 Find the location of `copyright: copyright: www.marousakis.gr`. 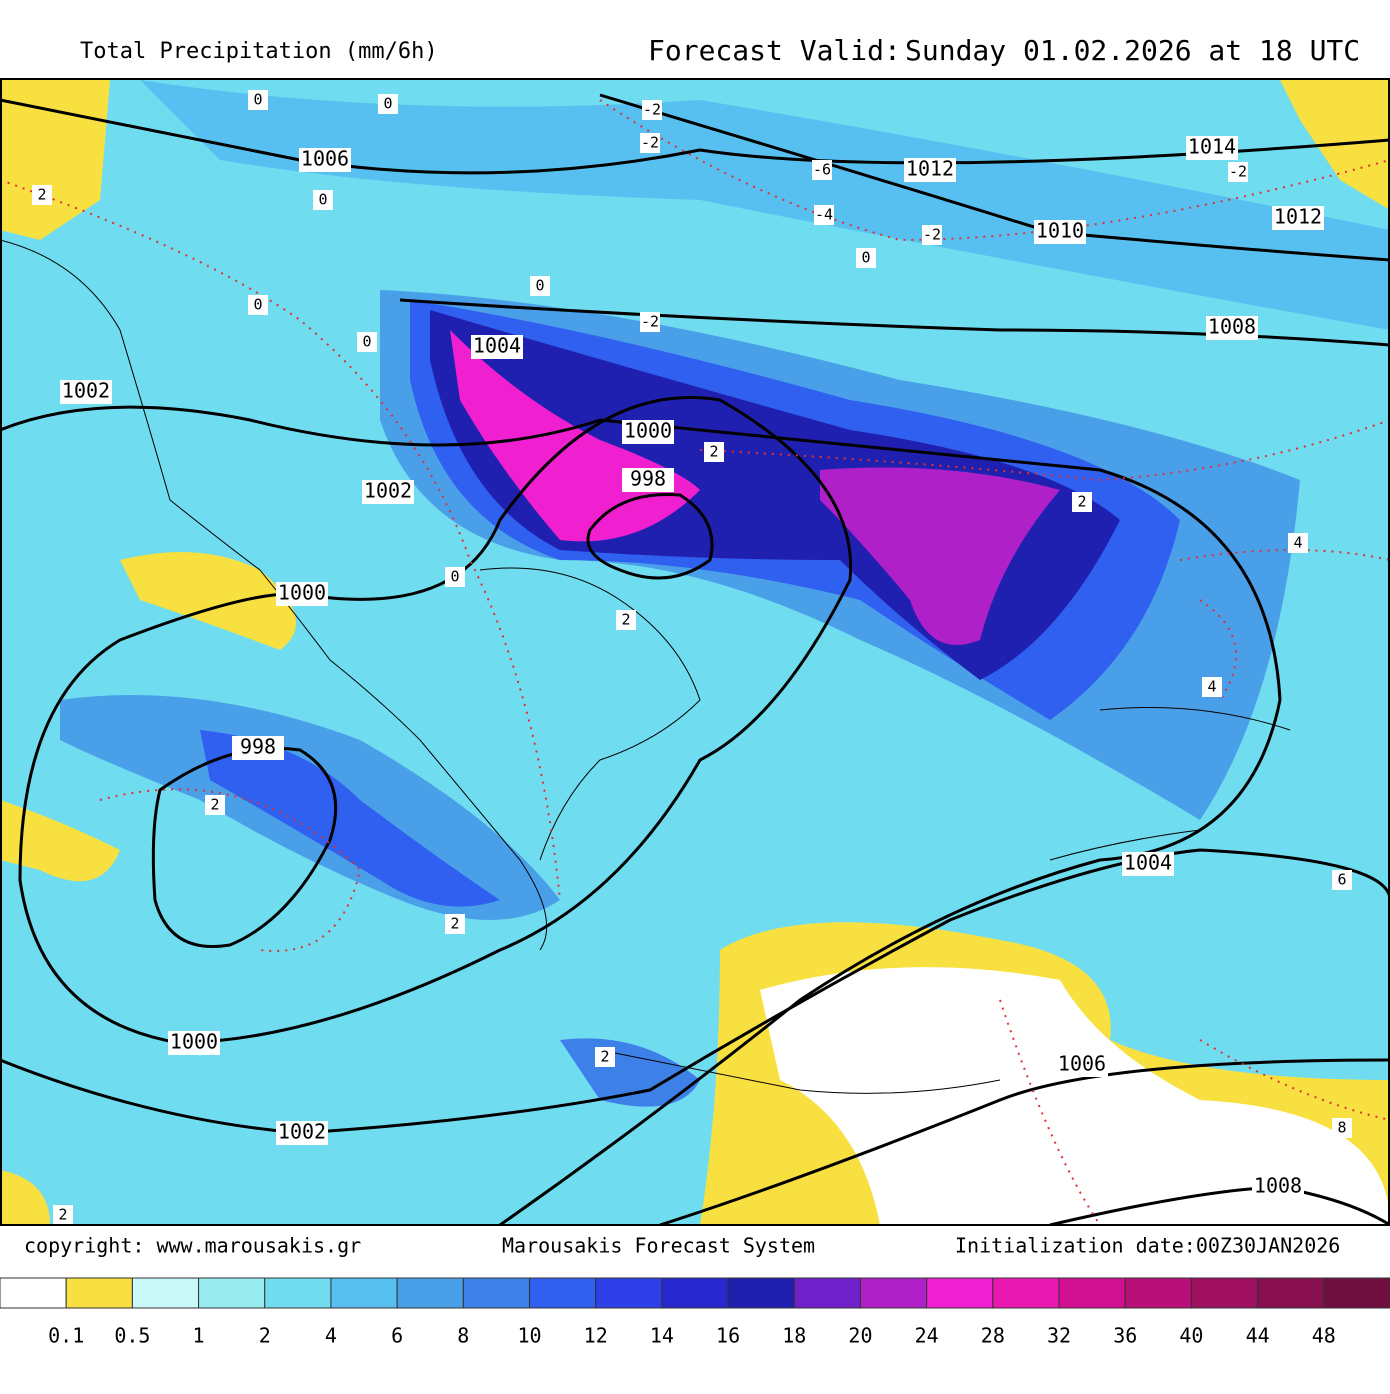

copyright: copyright: www.marousakis.gr is located at coordinates (192, 1246).